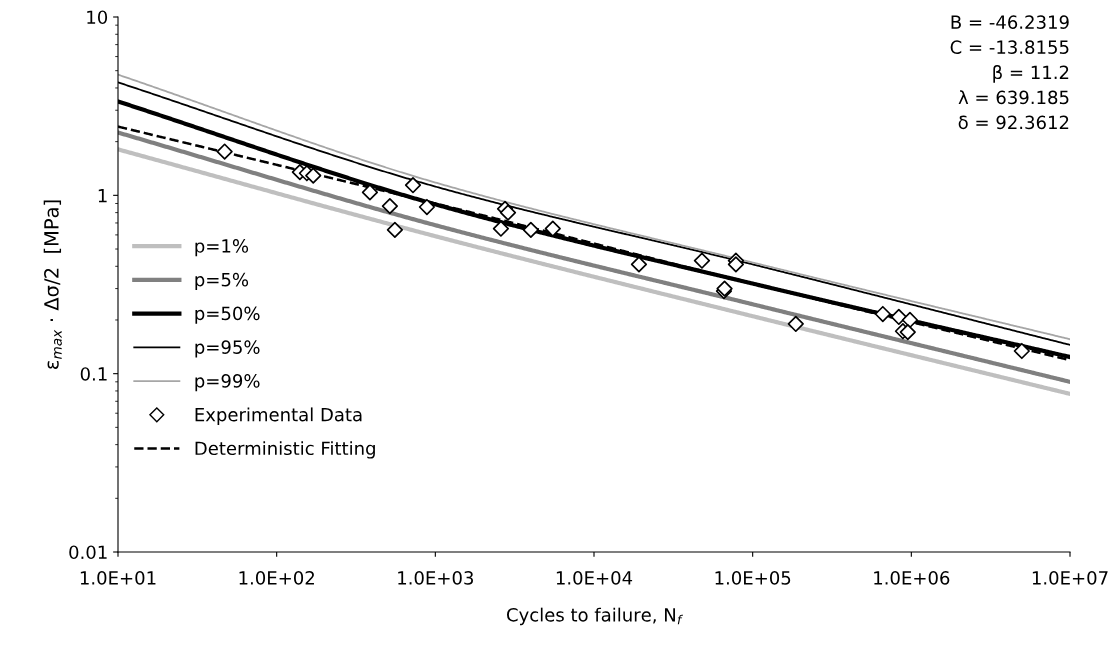  What do you see at coordinates (753, 578) in the screenshot?
I see `x-tick-label: 1.0E+05` at bounding box center [753, 578].